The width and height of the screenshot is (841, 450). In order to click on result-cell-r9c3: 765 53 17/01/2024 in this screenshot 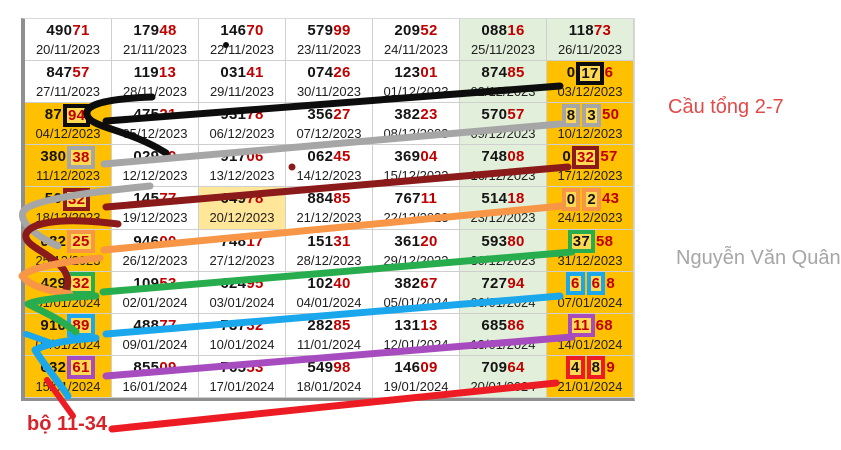, I will do `click(242, 376)`.